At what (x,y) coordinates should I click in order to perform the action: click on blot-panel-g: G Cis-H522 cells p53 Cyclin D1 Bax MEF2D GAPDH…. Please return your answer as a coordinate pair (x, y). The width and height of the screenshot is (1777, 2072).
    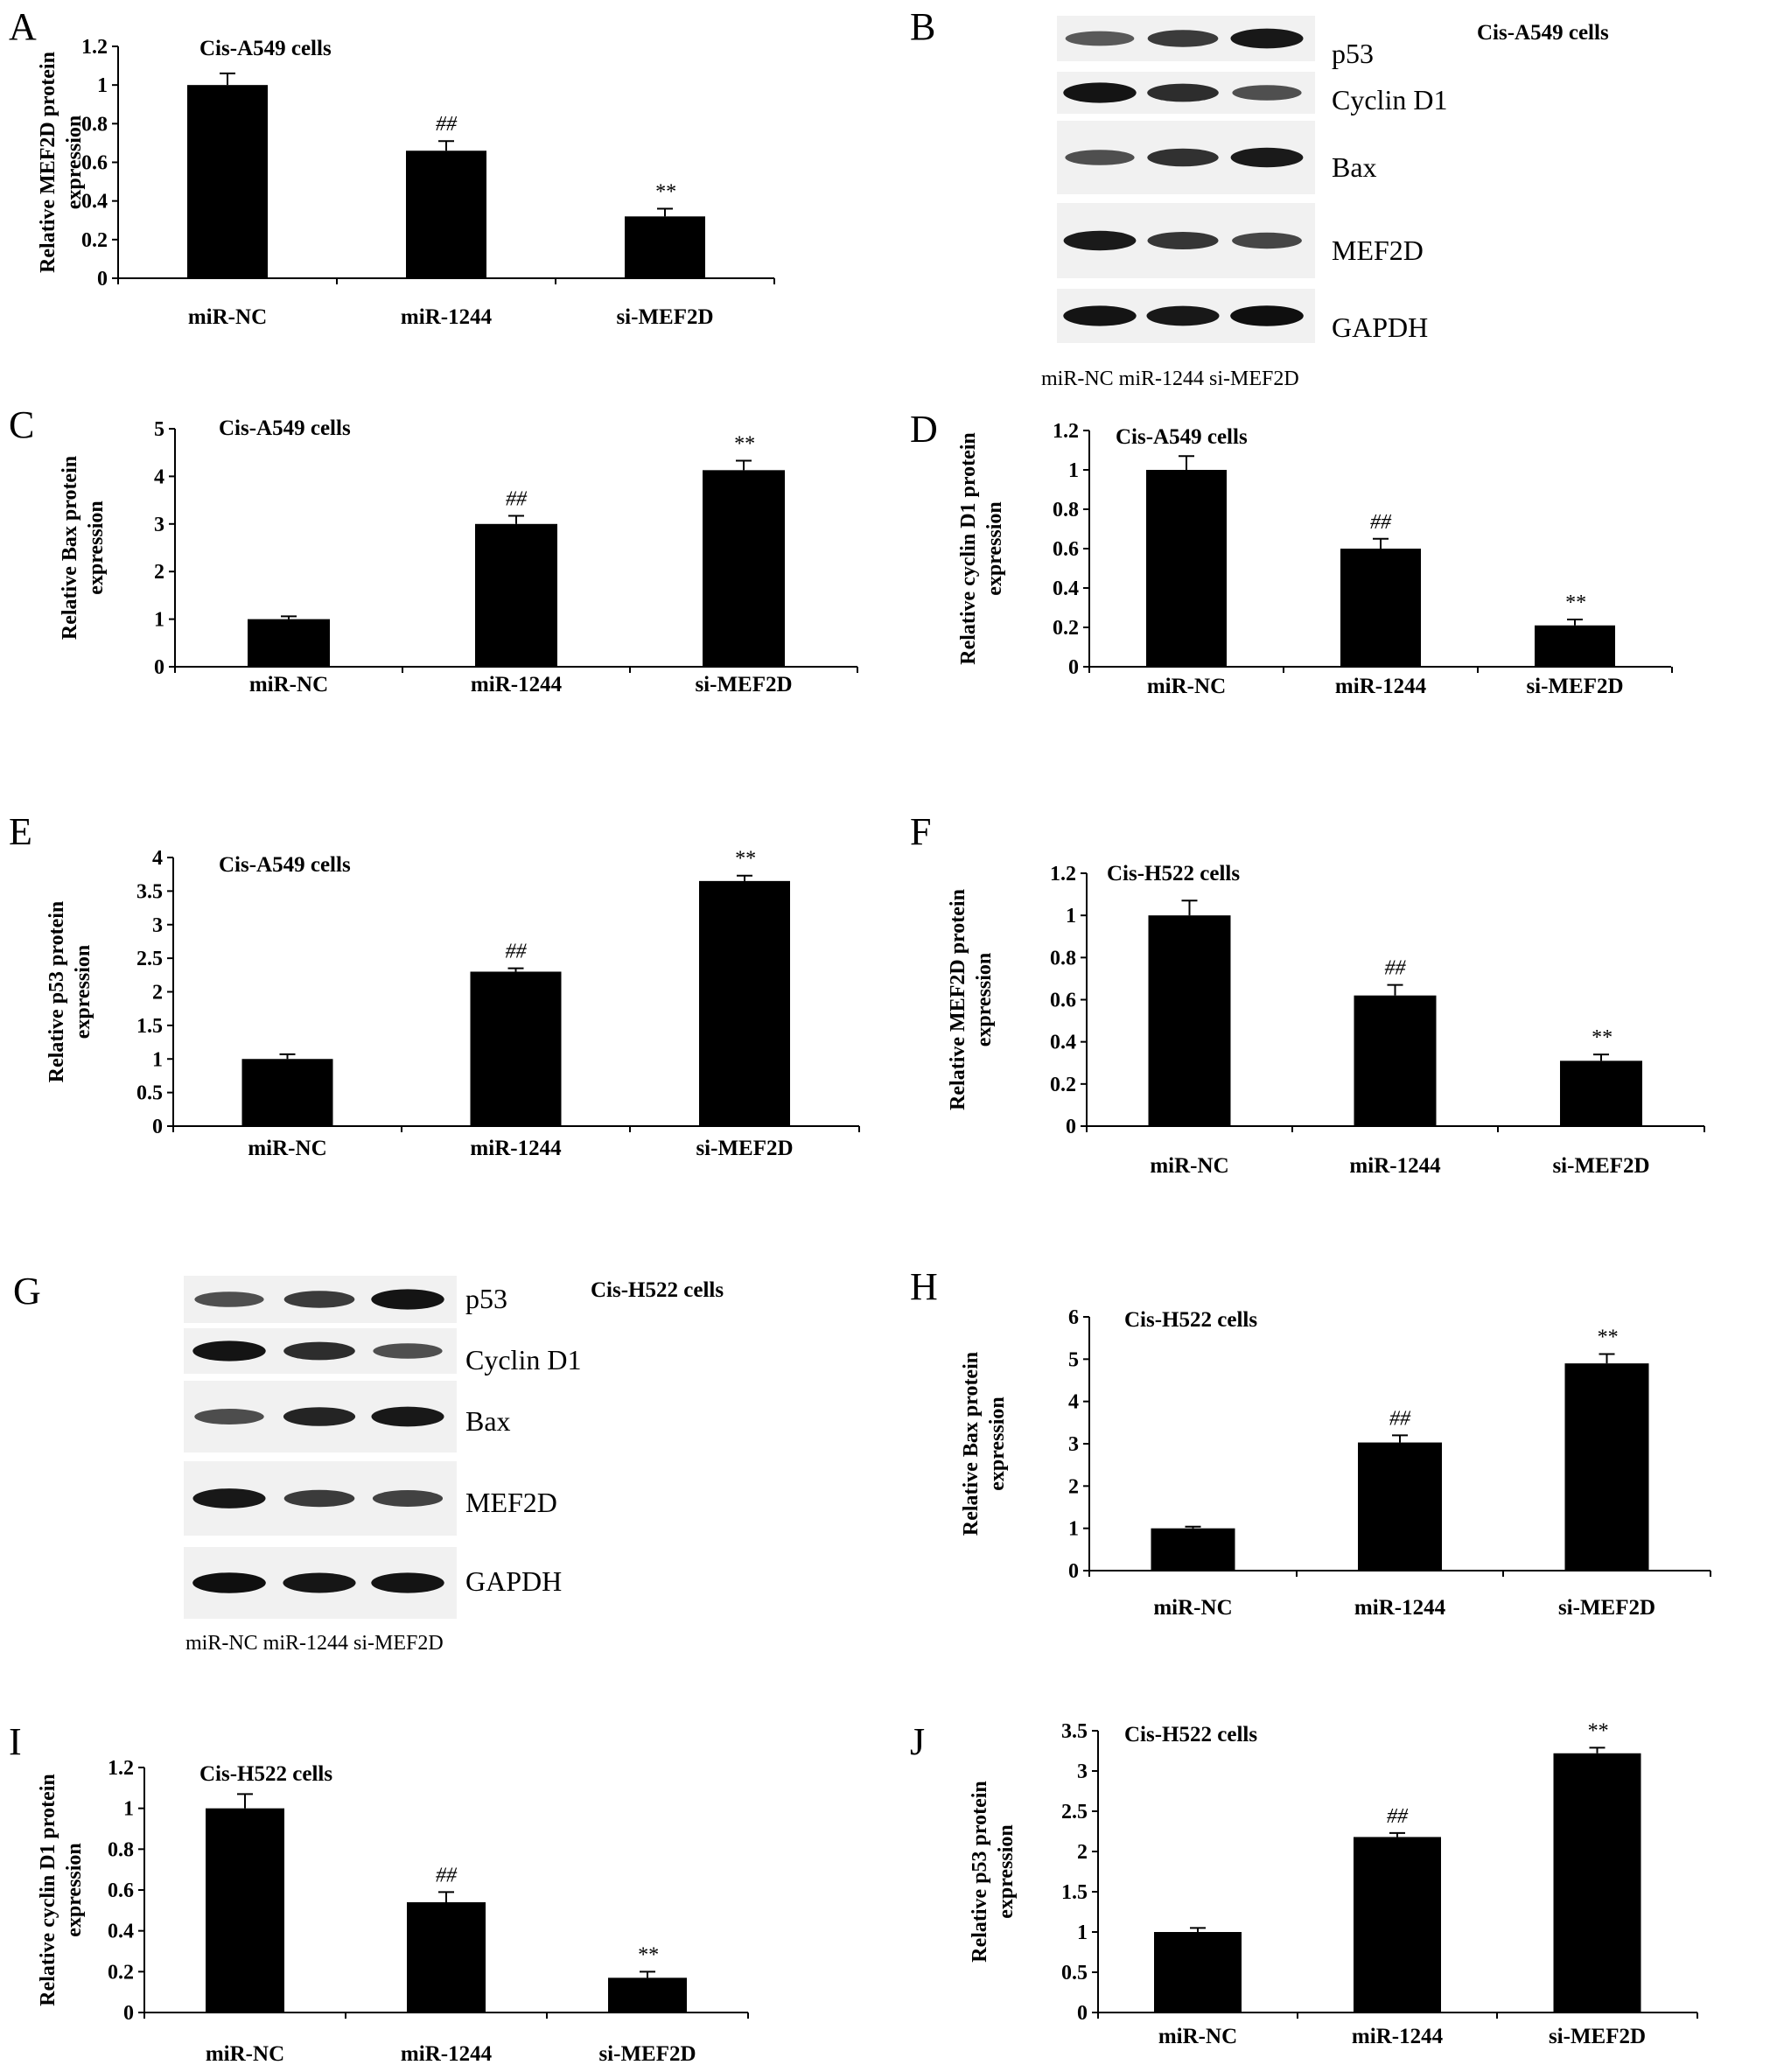
    Looking at the image, I should click on (368, 1462).